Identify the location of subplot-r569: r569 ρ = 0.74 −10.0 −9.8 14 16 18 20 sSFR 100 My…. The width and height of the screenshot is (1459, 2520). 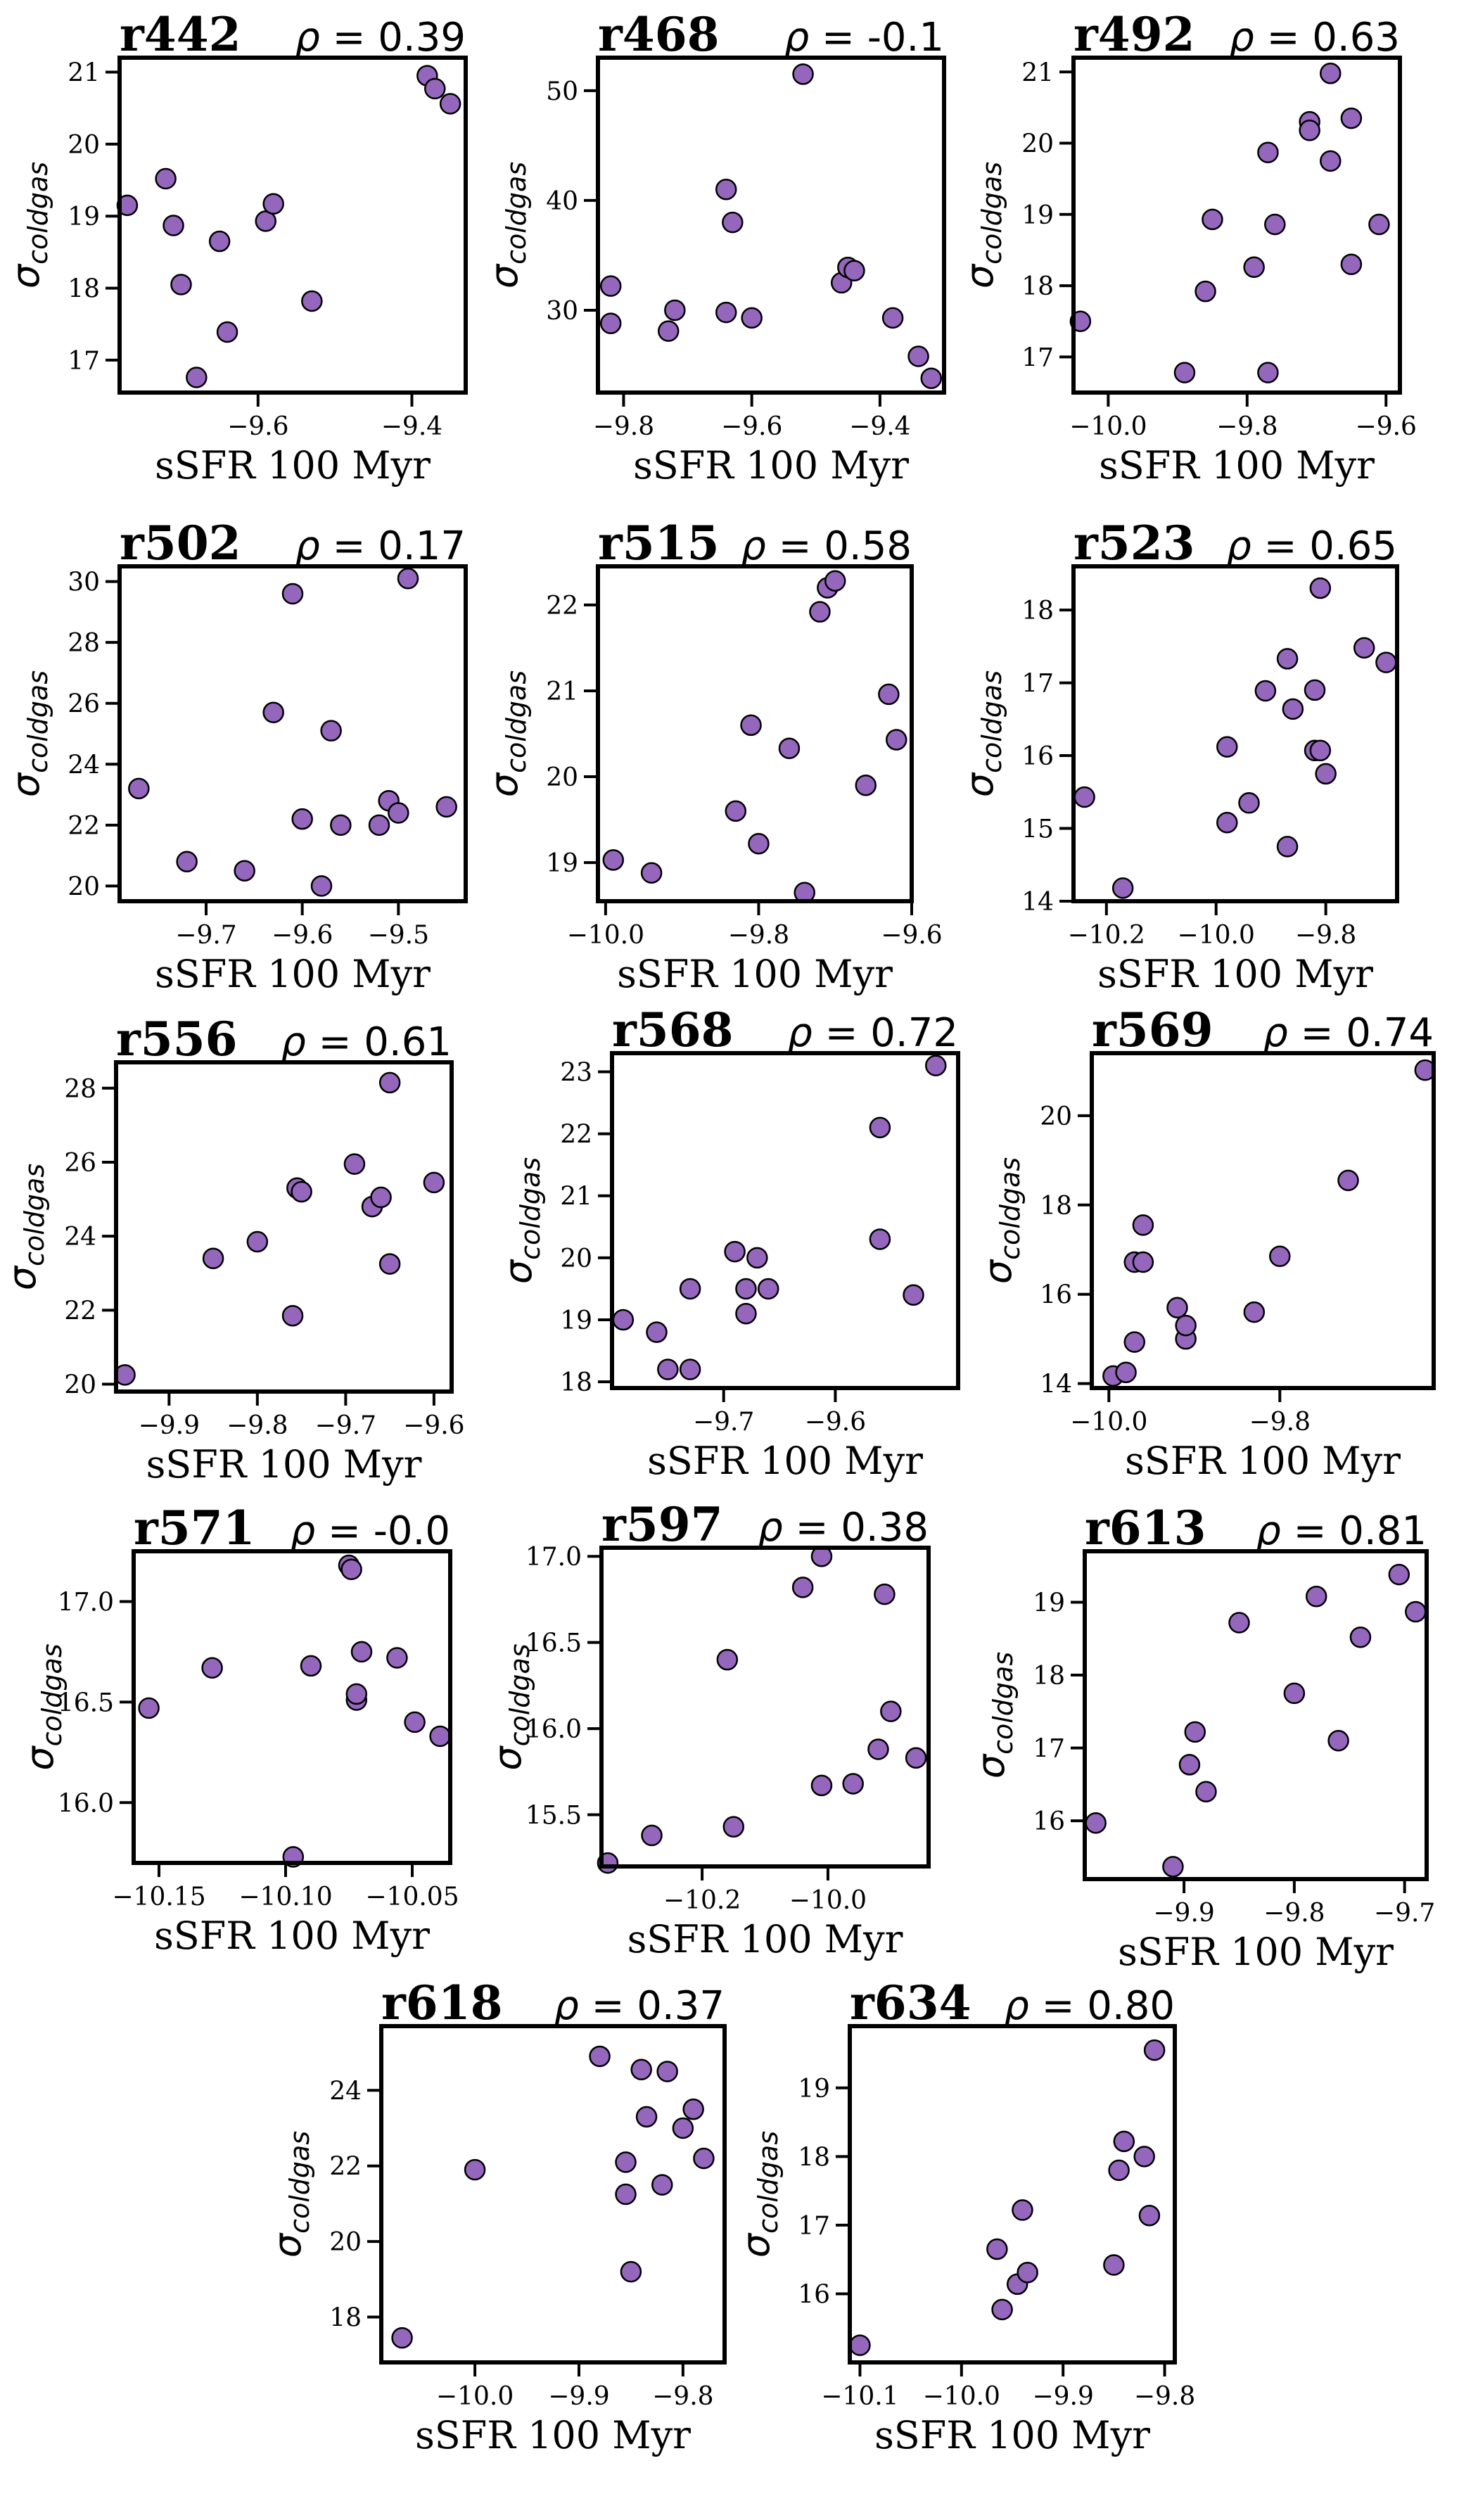
(1206, 1243).